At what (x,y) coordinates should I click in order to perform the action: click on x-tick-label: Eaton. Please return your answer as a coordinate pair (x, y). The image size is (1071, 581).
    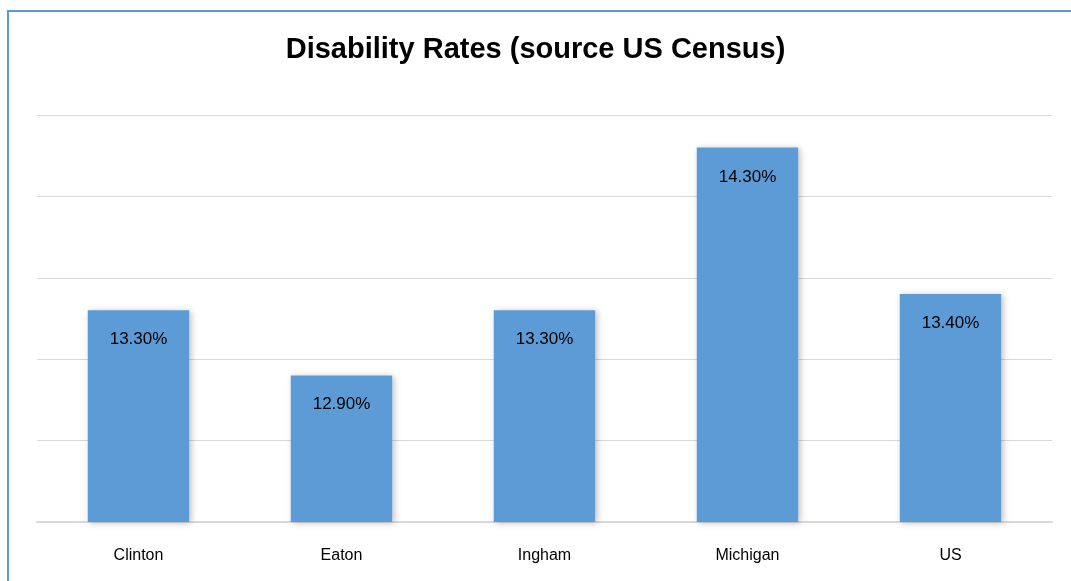
    Looking at the image, I should click on (341, 554).